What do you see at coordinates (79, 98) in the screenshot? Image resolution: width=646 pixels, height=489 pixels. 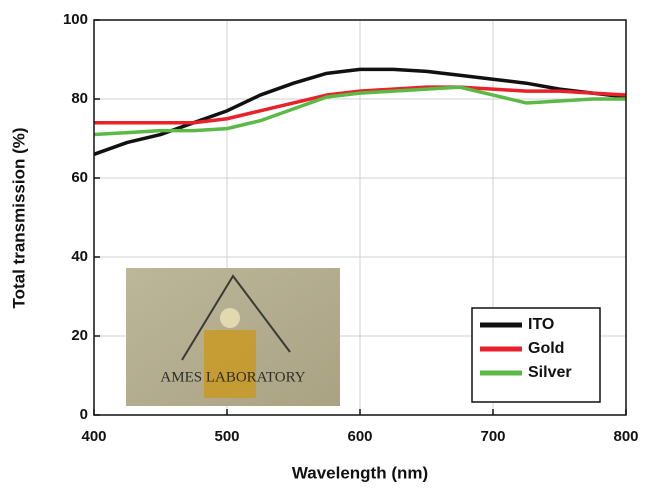 I see `y-tick-label: 80` at bounding box center [79, 98].